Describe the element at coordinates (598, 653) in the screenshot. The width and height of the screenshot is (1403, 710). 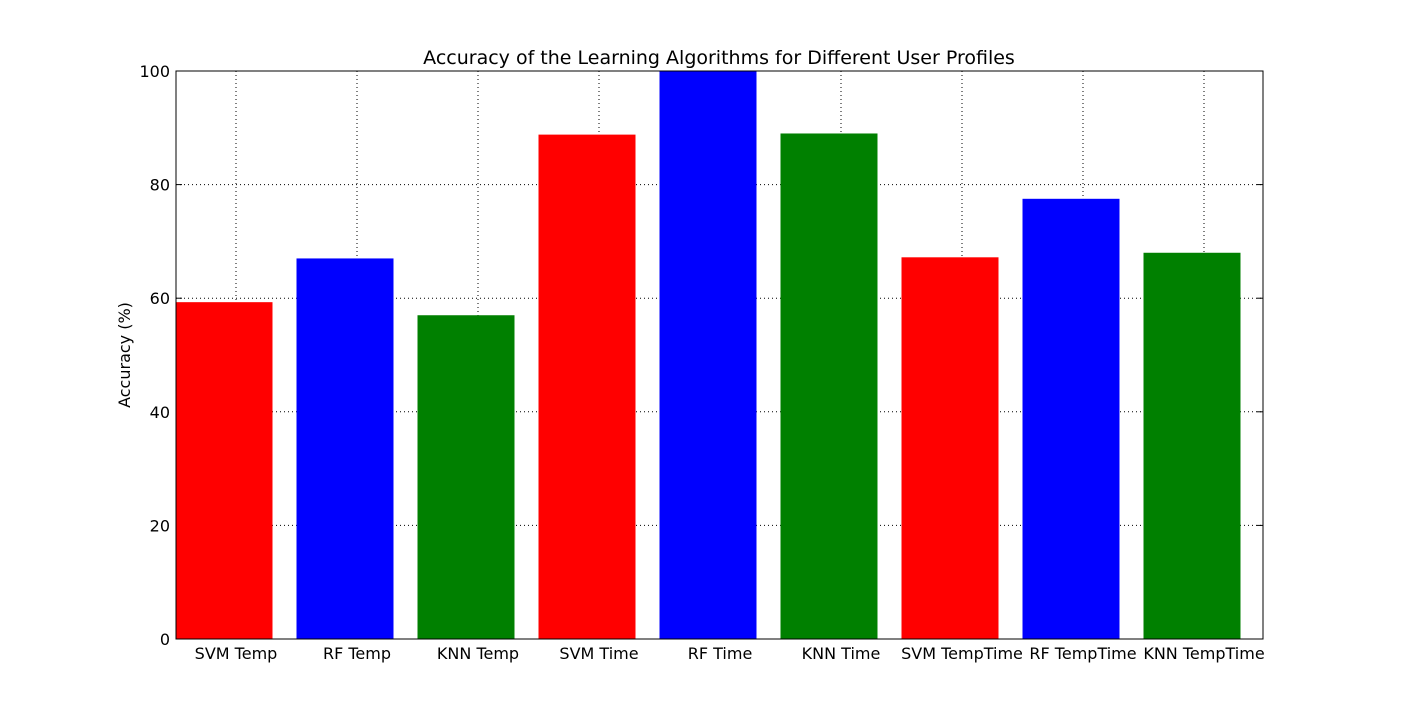
I see `x-tick-label: SVM Time` at that location.